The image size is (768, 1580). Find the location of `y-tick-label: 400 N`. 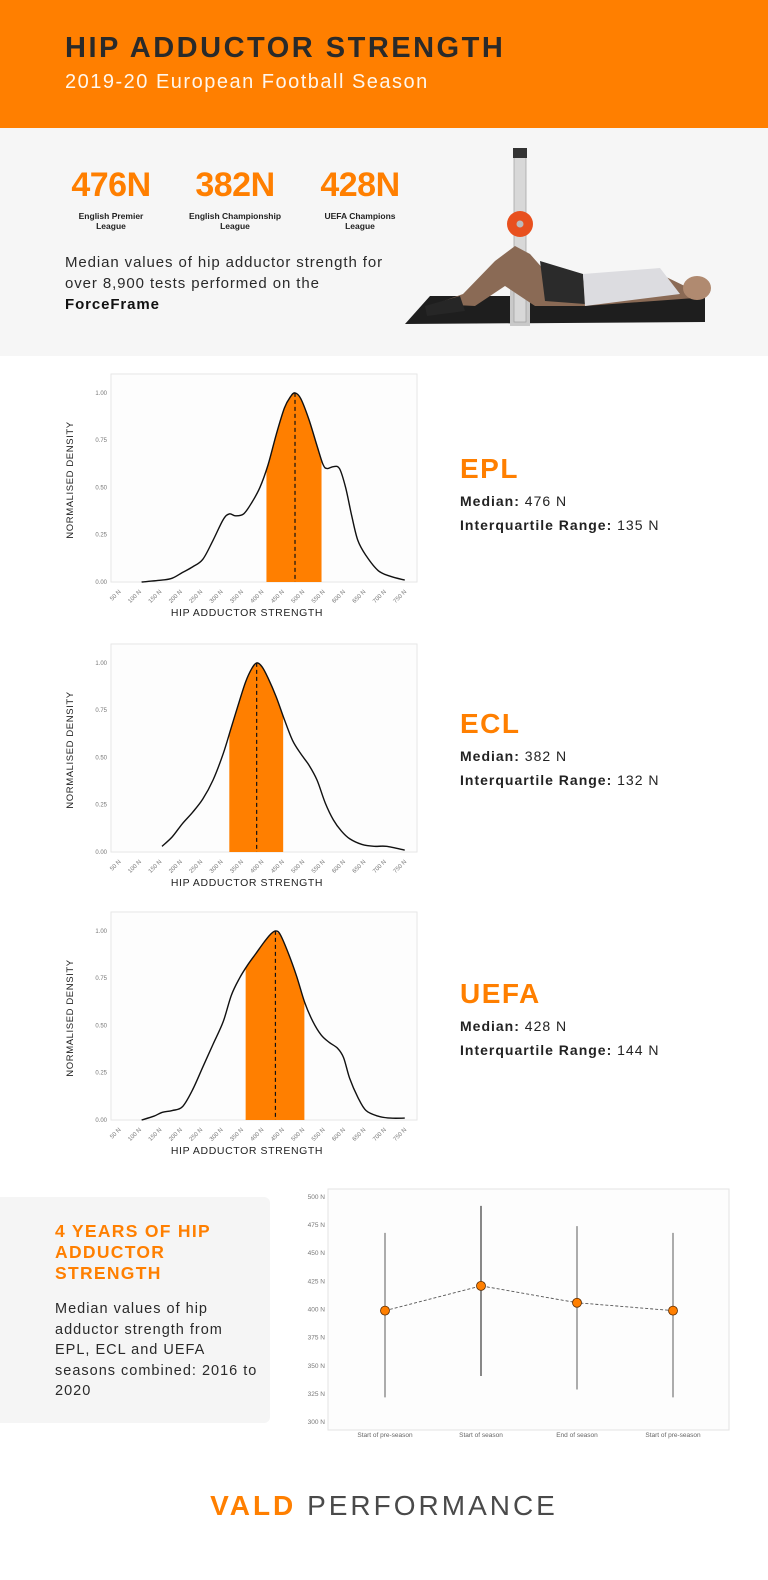

y-tick-label: 400 N is located at coordinates (317, 1310).